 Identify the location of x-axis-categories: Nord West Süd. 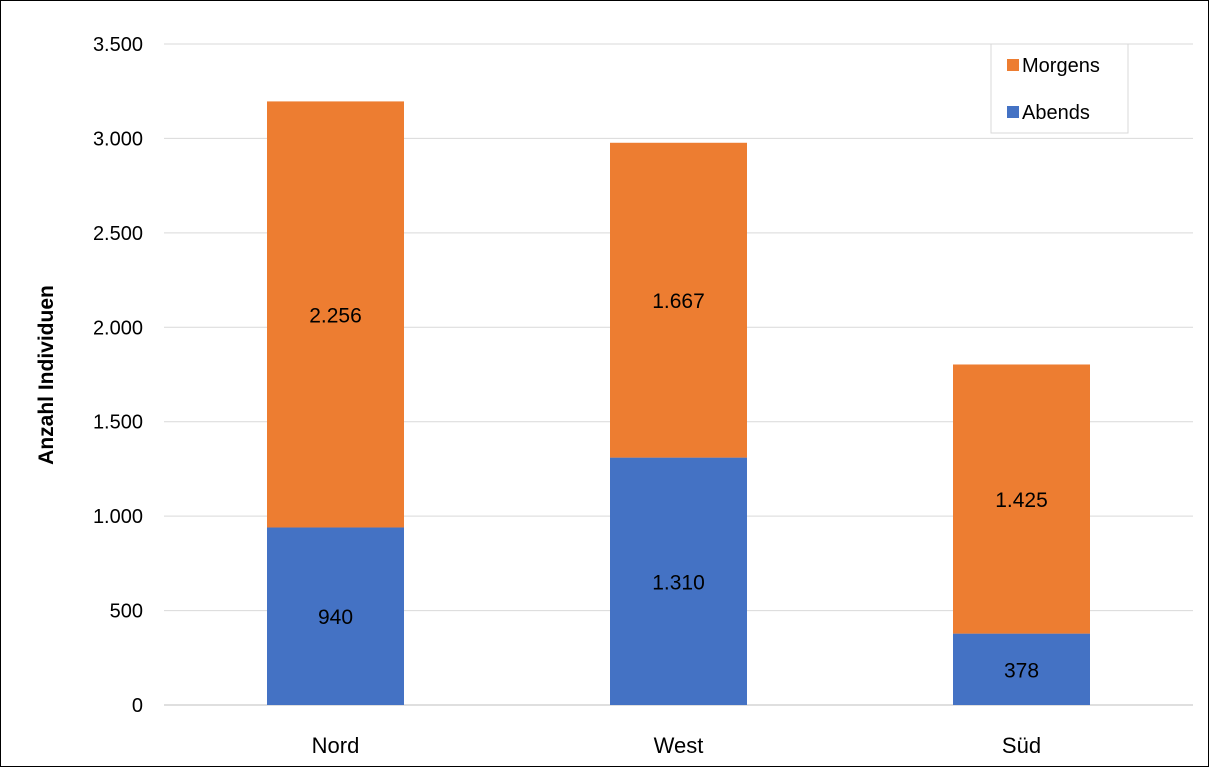
(676, 745).